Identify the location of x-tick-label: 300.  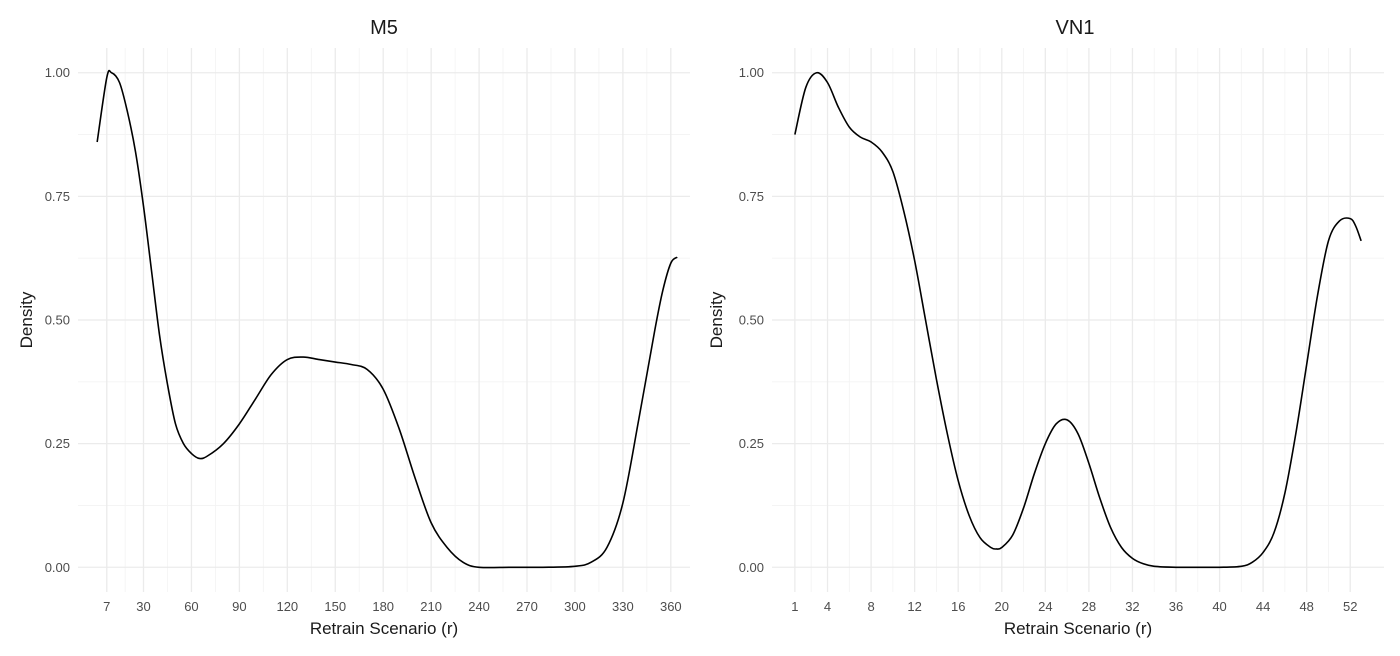
(575, 606).